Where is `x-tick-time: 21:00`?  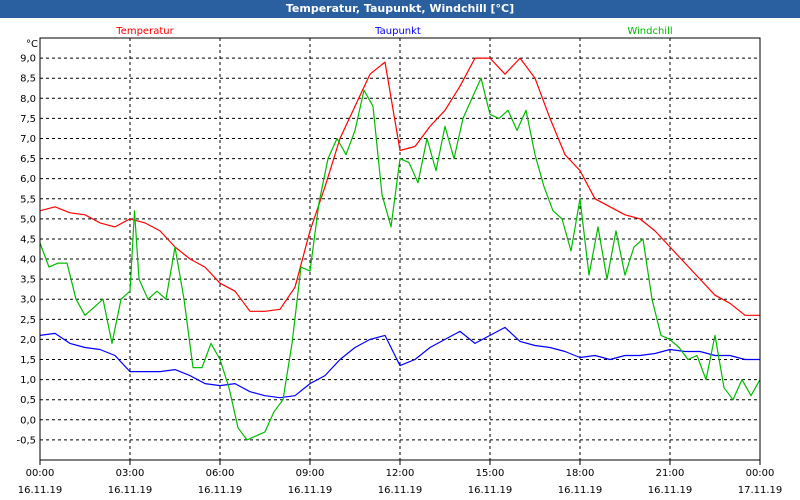
x-tick-time: 21:00 is located at coordinates (670, 473).